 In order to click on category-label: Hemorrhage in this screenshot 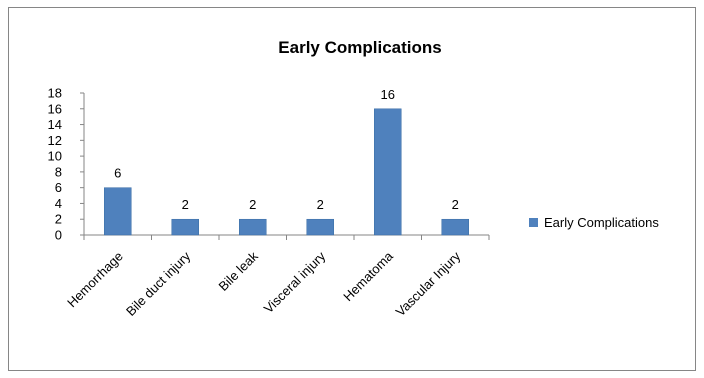, I will do `click(95, 280)`.